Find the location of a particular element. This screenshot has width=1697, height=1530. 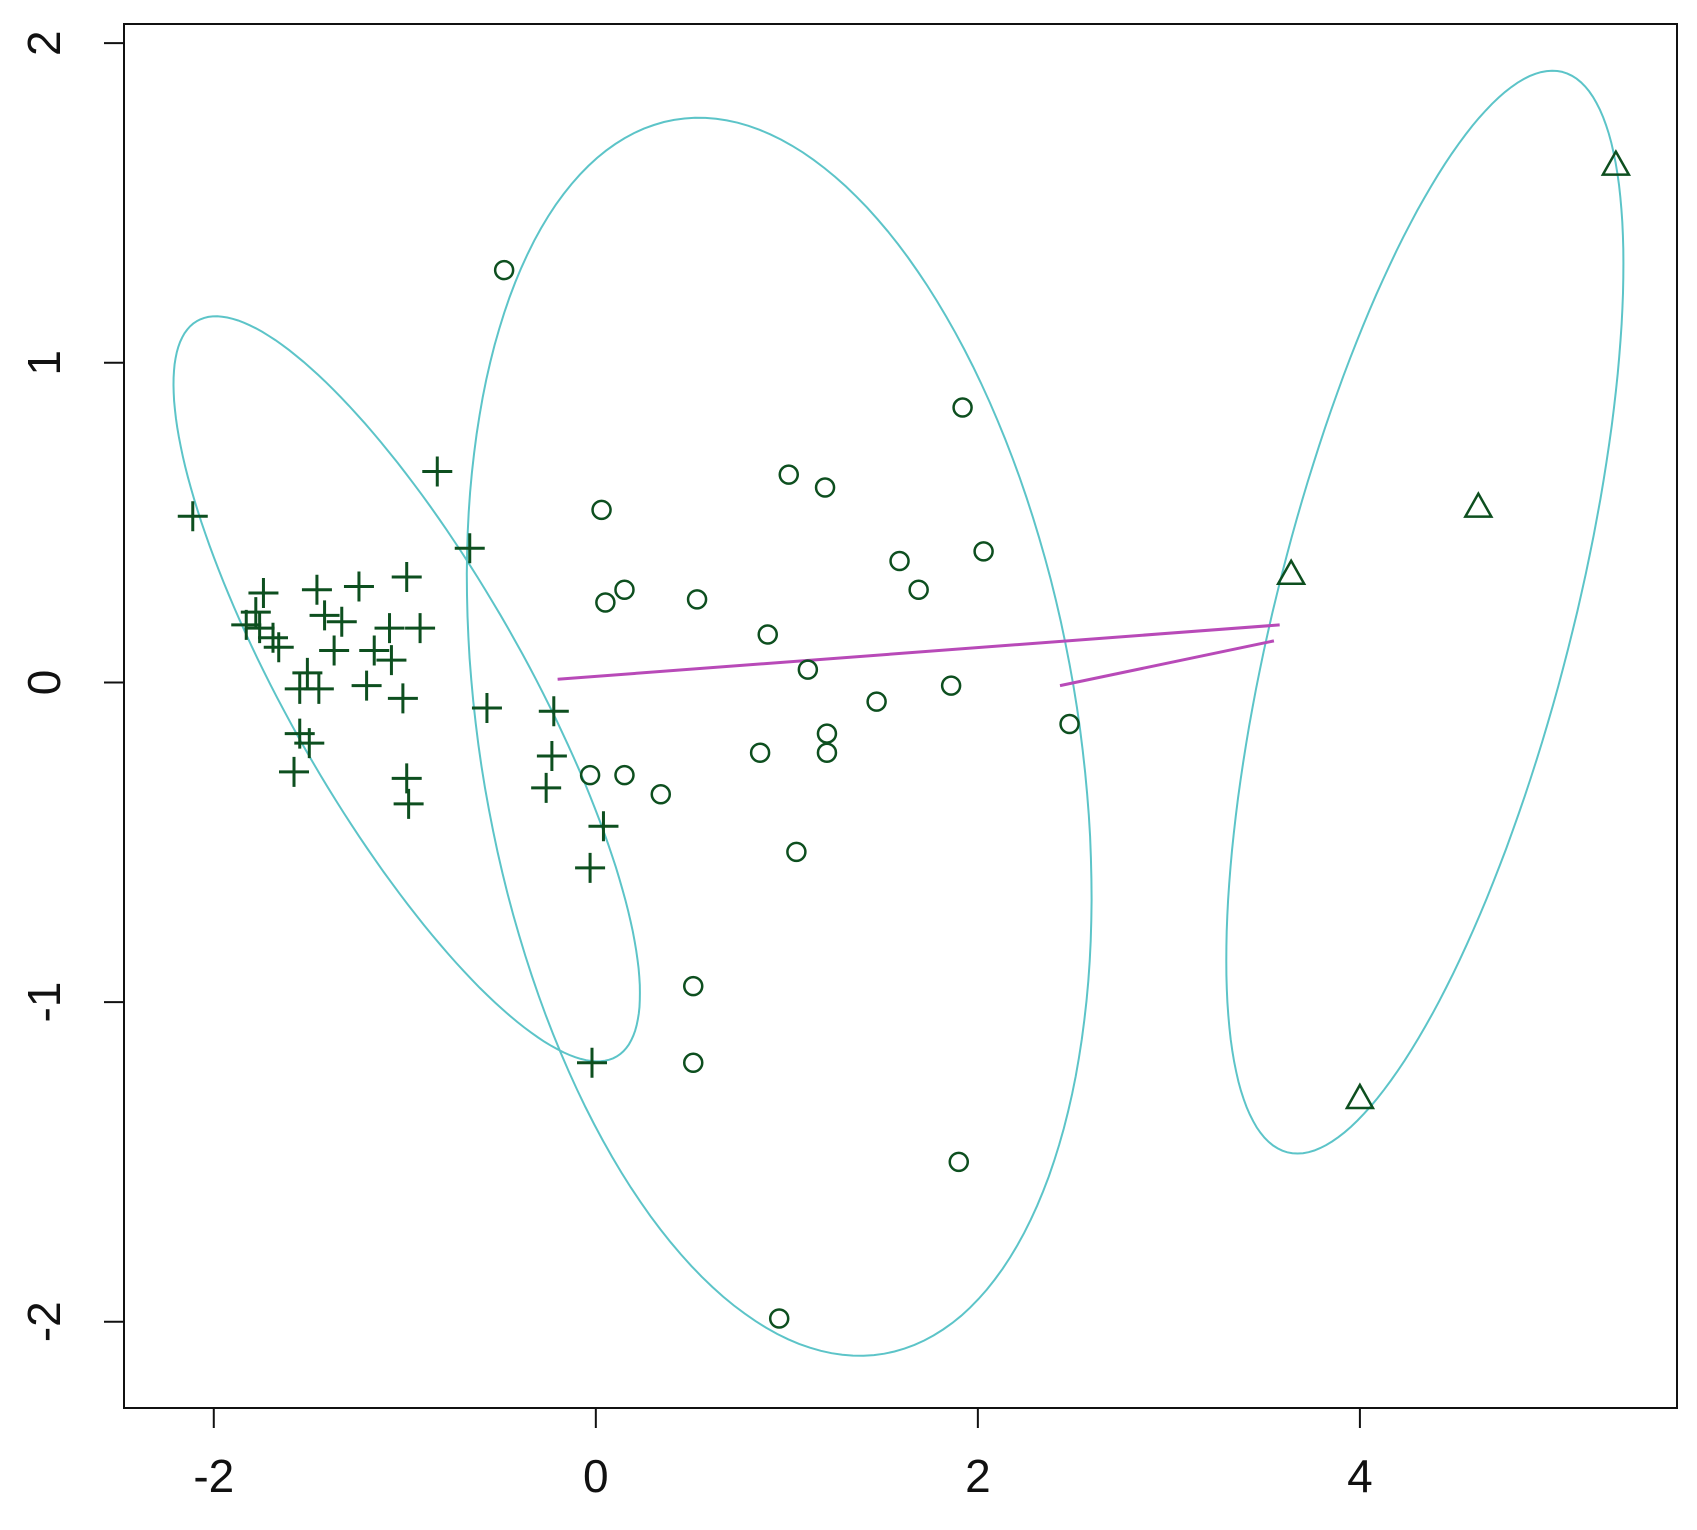

y-tick-label: 0 is located at coordinates (44, 683).